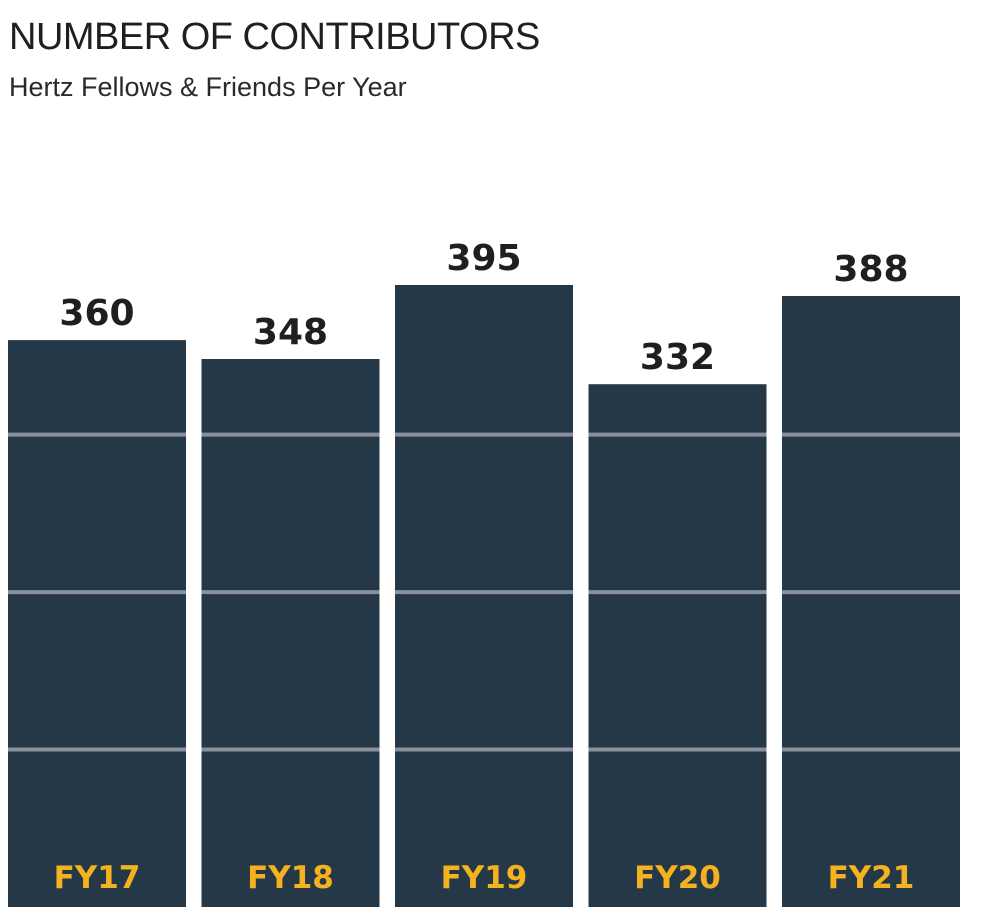  What do you see at coordinates (274, 37) in the screenshot?
I see `chart-title: NUMBER OF CONTRIBUTORS` at bounding box center [274, 37].